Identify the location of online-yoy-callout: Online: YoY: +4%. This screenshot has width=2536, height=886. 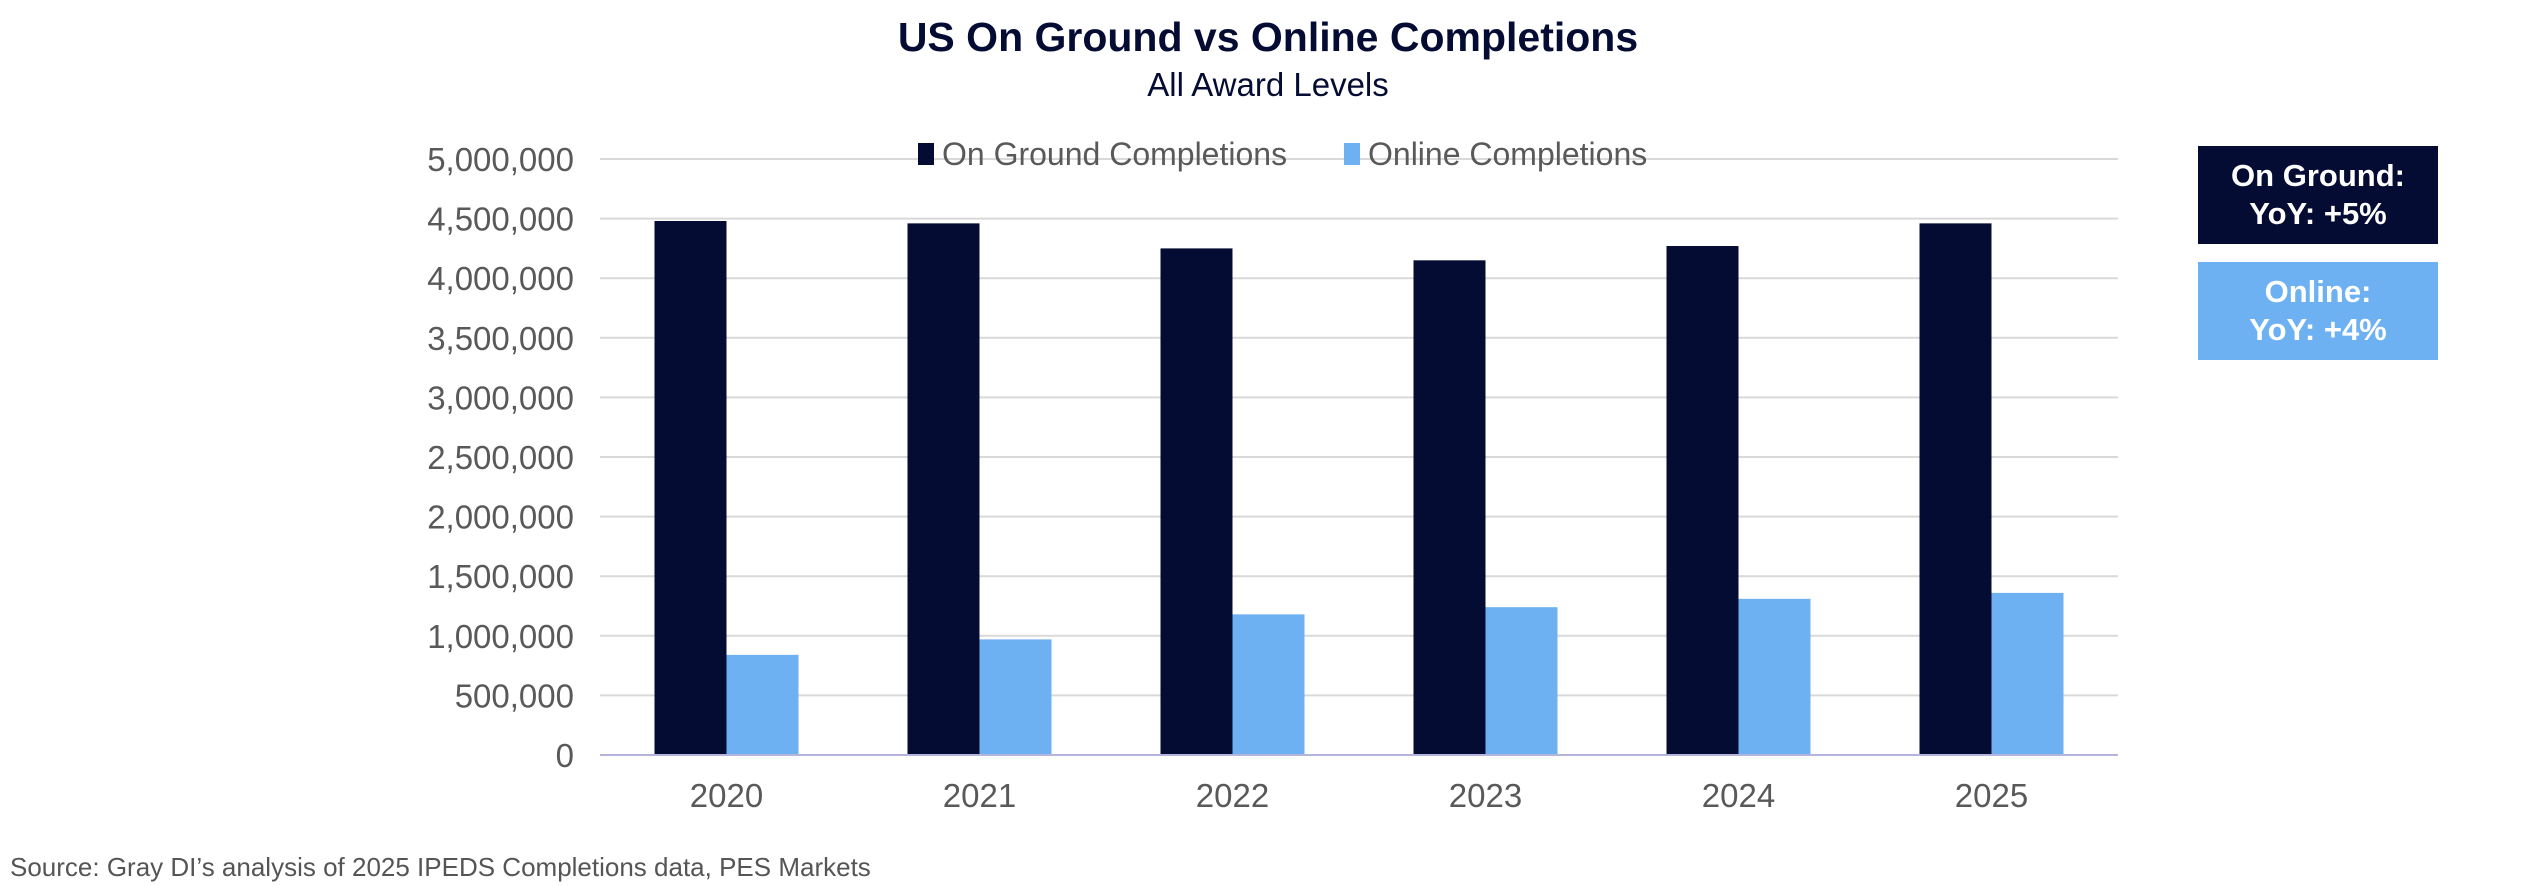
(2318, 311).